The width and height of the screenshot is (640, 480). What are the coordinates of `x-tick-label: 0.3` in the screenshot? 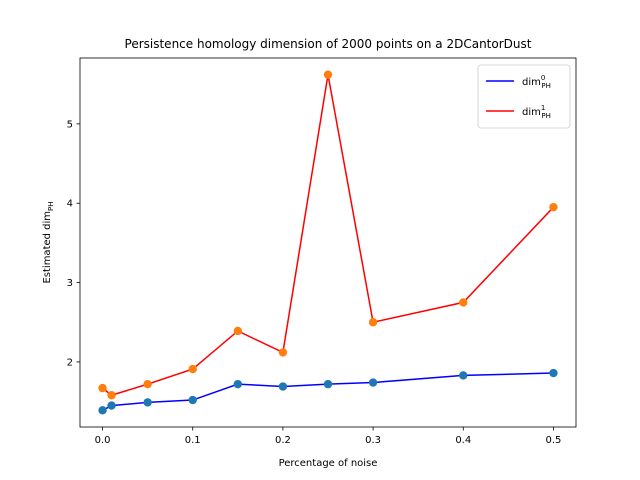 It's located at (373, 440).